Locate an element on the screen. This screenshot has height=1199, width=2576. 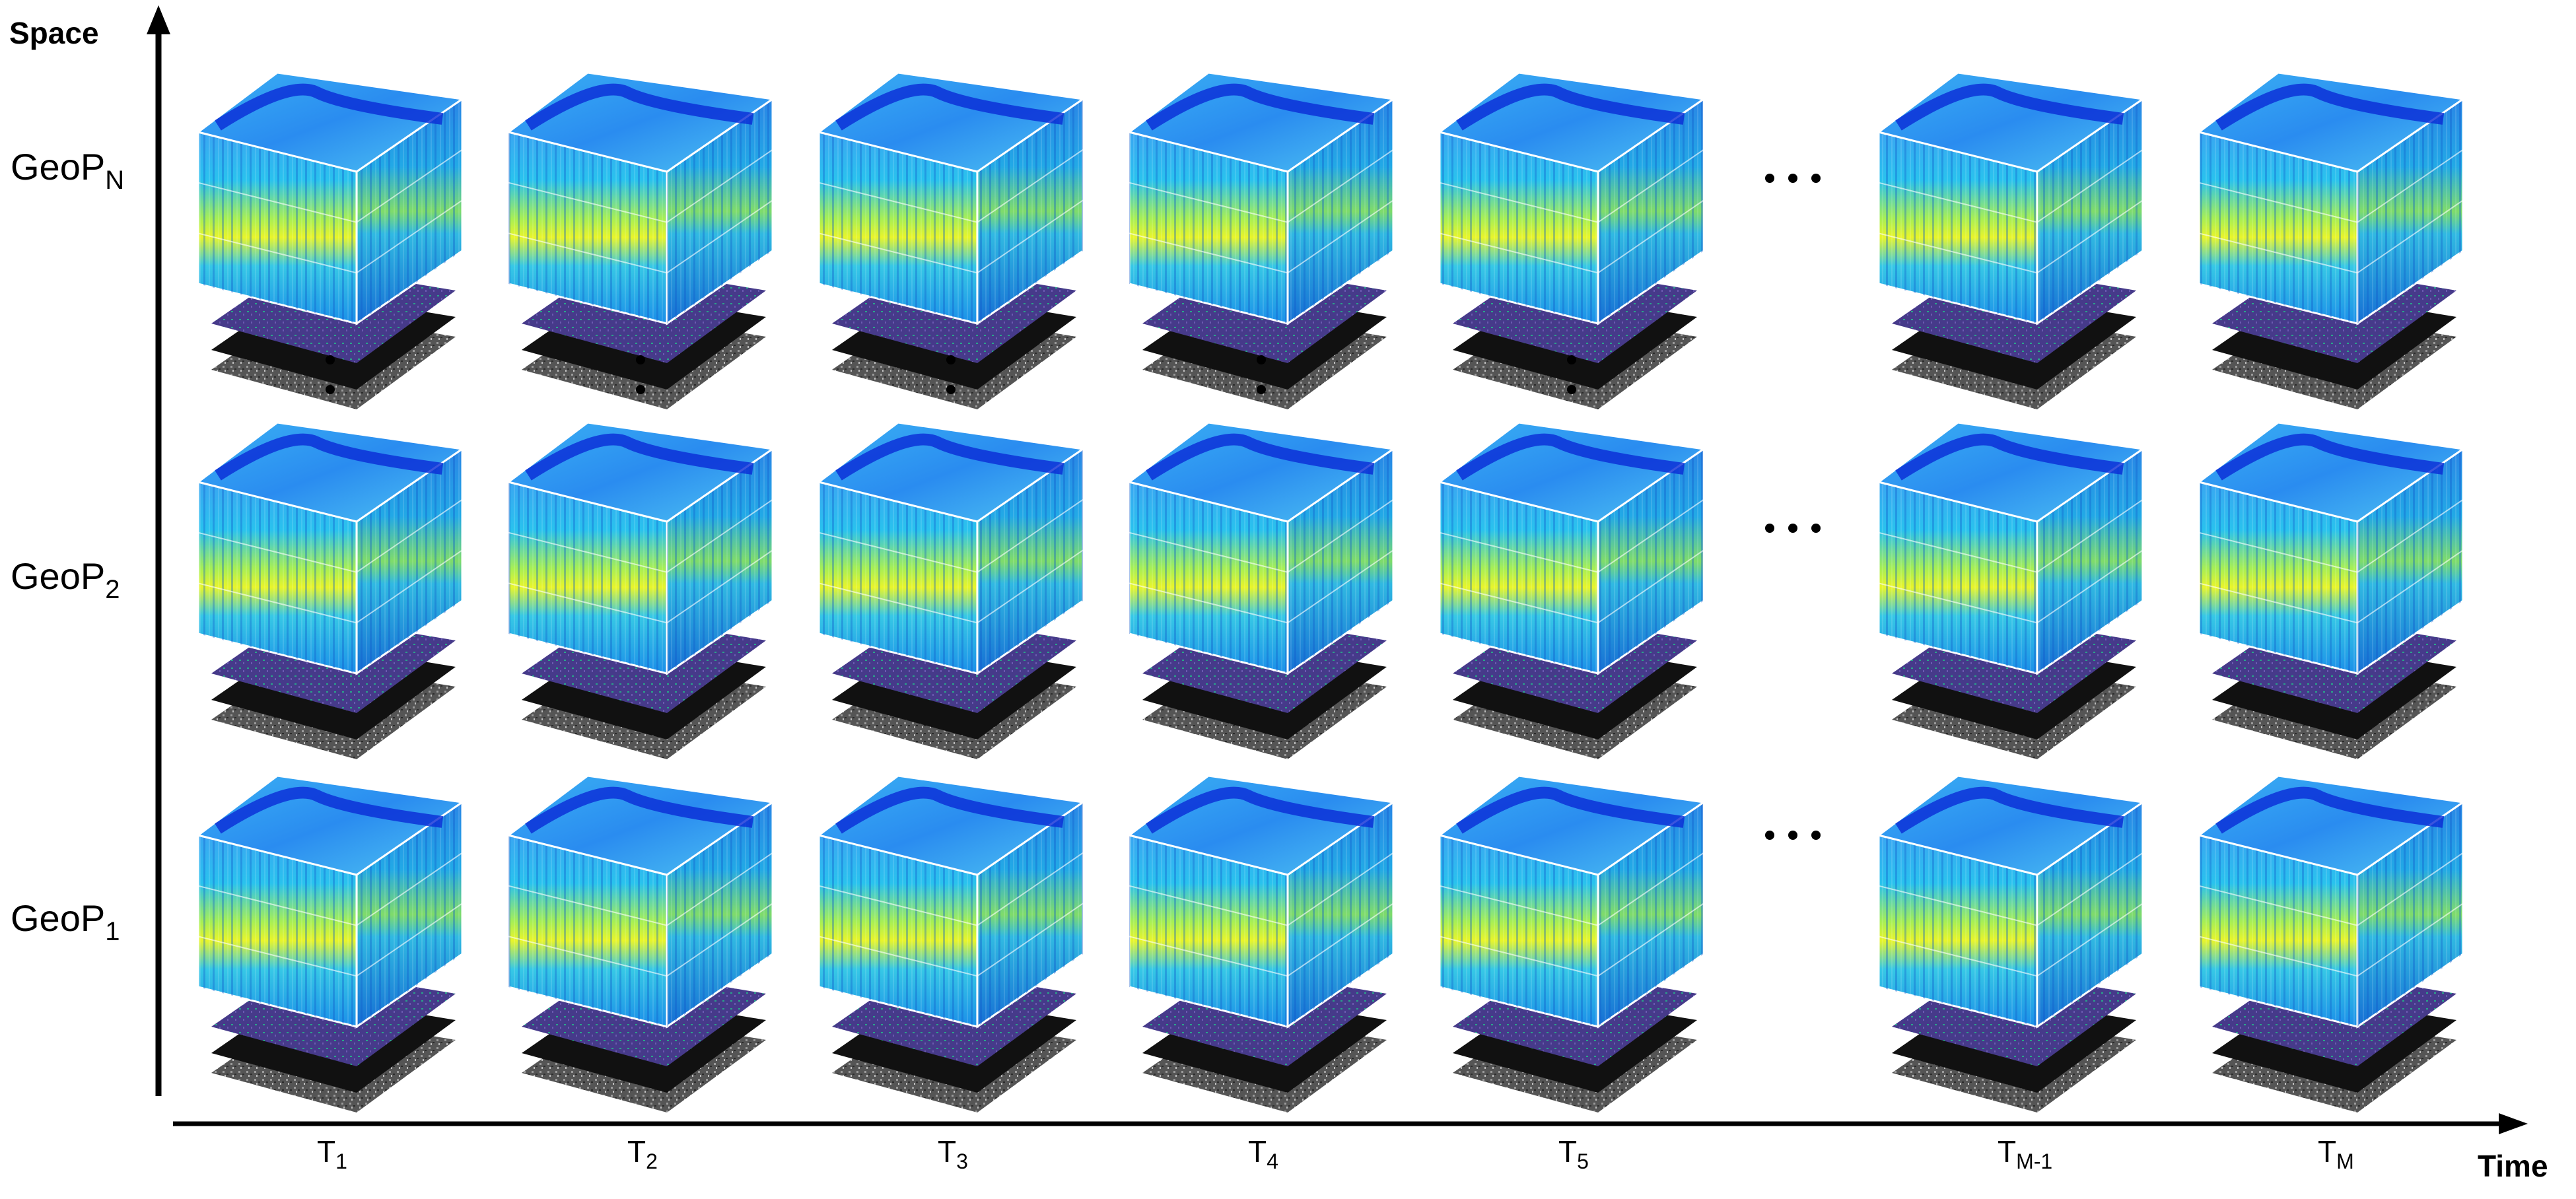
cube-geop-1-t1 is located at coordinates (331, 944).